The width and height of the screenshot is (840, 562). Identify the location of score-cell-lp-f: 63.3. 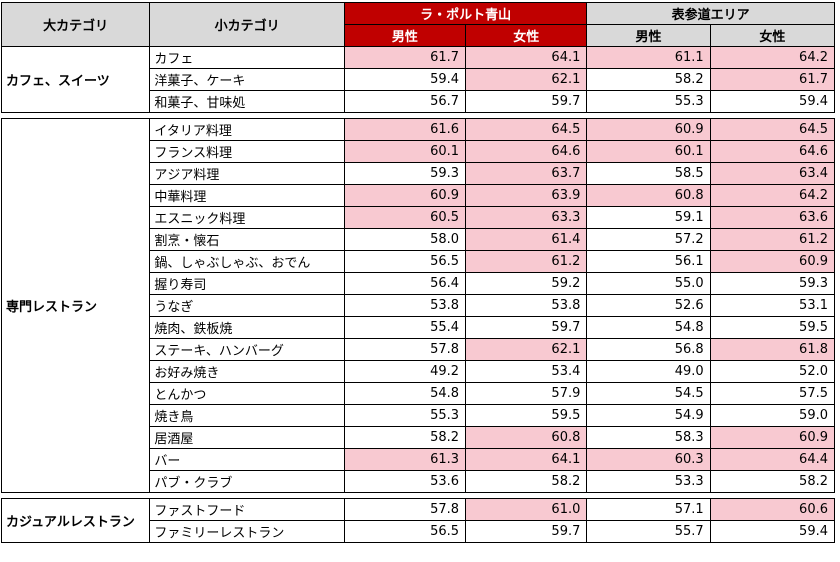
(526, 217).